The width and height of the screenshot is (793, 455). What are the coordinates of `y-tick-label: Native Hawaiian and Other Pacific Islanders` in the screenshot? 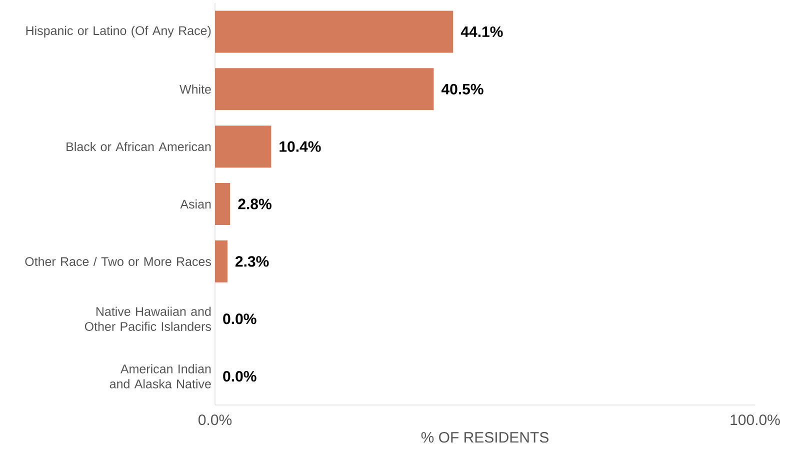 It's located at (148, 318).